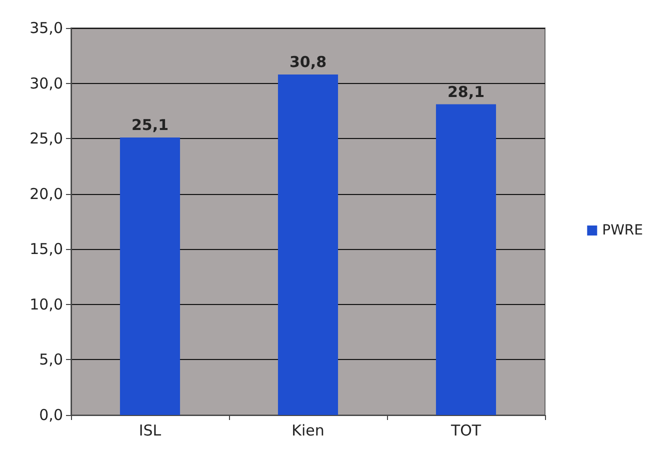 This screenshot has width=668, height=463. Describe the element at coordinates (308, 61) in the screenshot. I see `data-label: 30,8` at that location.